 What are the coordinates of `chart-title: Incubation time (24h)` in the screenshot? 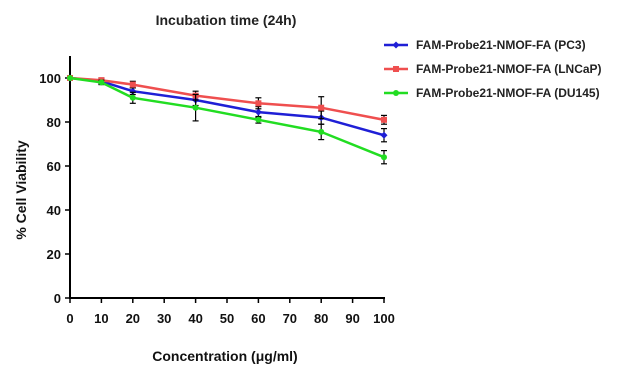 It's located at (226, 20).